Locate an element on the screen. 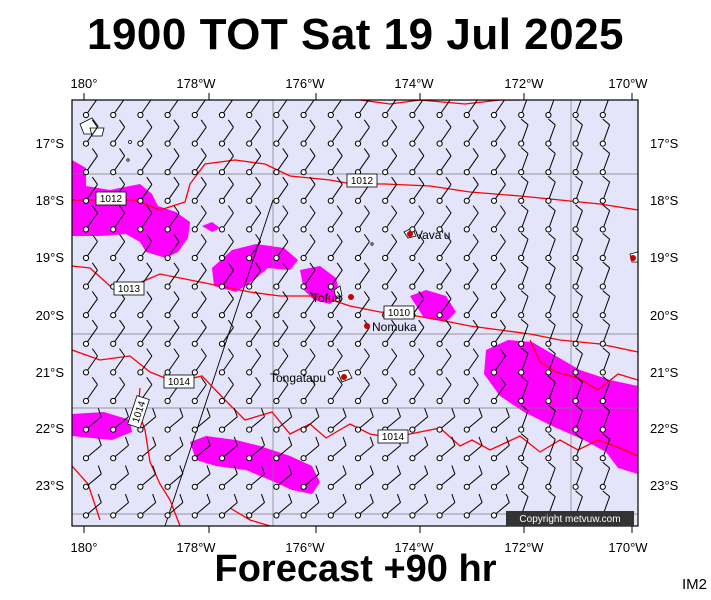 The width and height of the screenshot is (711, 600). place-tongatapu: Tongatapu is located at coordinates (308, 378).